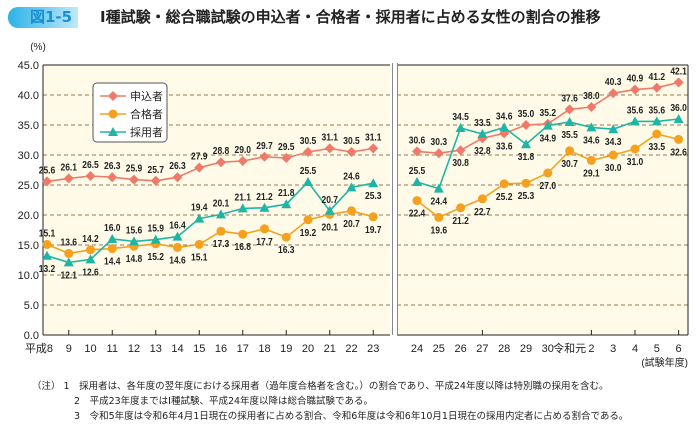 The image size is (699, 437). I want to click on x-tick-label: 3, so click(613, 349).